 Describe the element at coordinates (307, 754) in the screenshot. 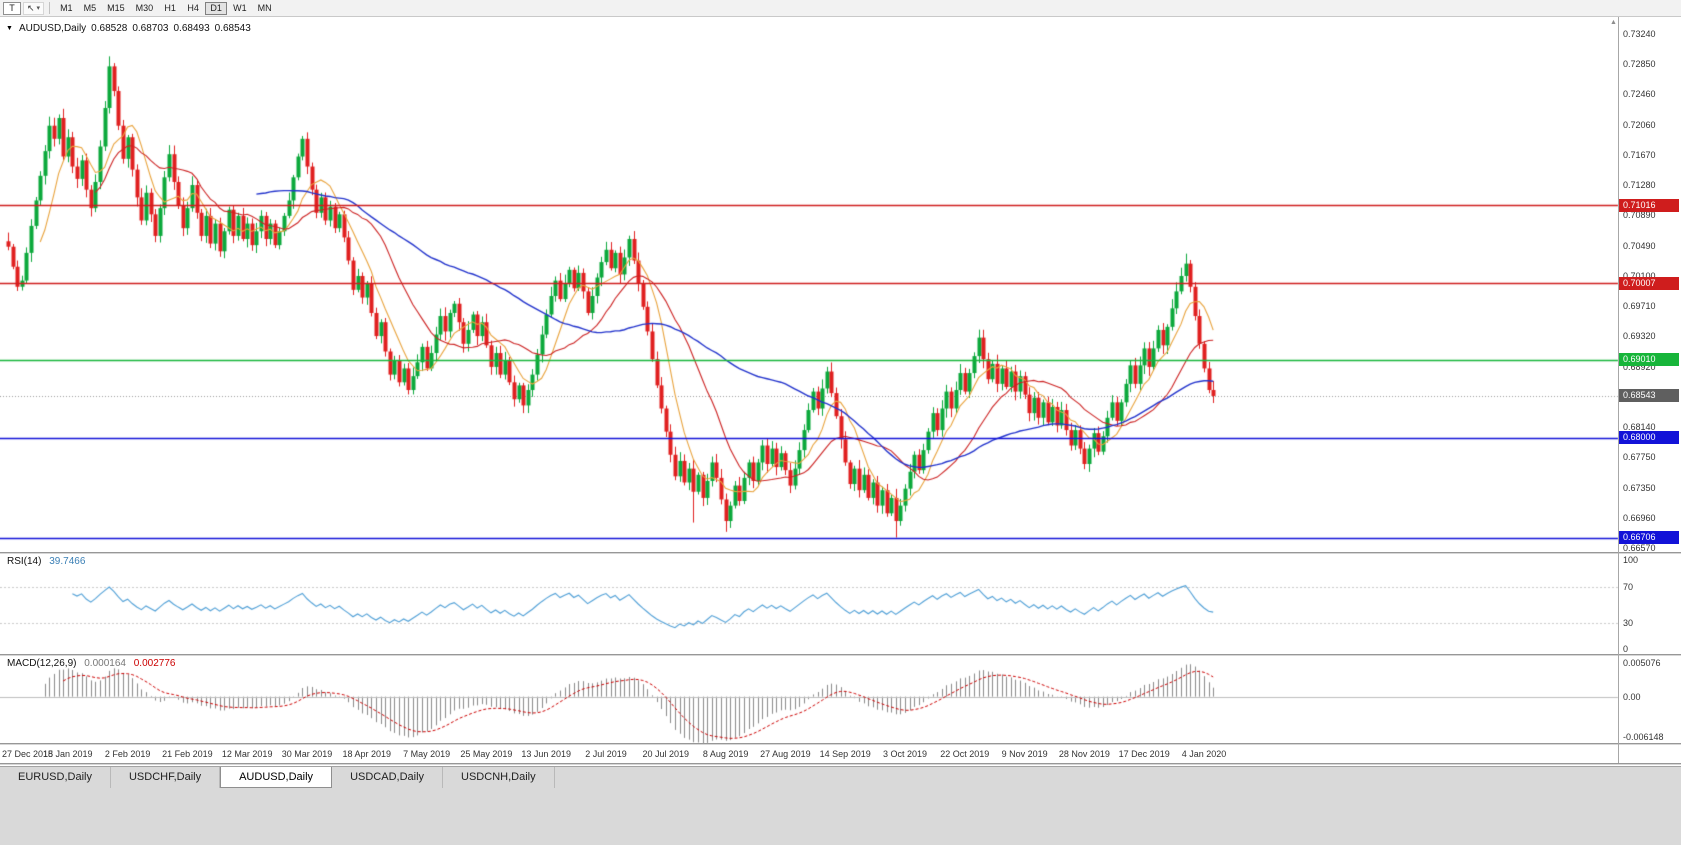

I see `date-label: 30 Mar 2019` at that location.